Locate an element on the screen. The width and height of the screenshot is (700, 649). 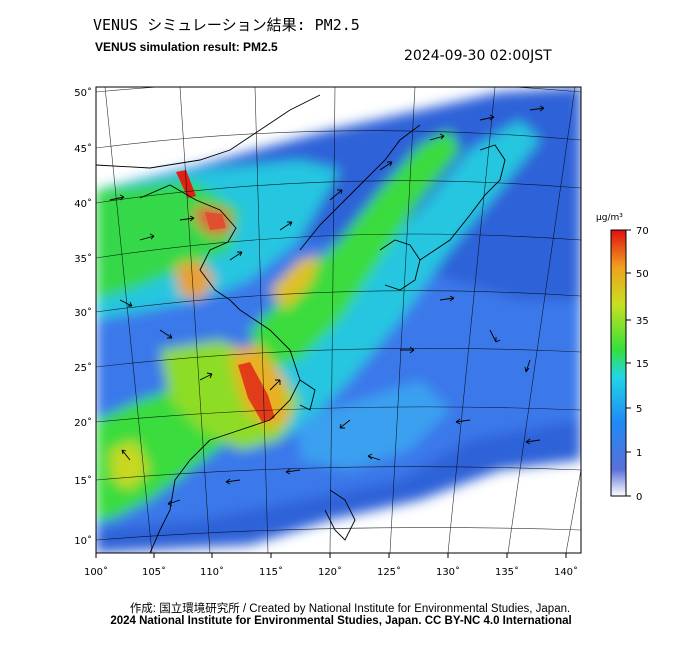
lon-tick-label: 130˚ is located at coordinates (448, 572).